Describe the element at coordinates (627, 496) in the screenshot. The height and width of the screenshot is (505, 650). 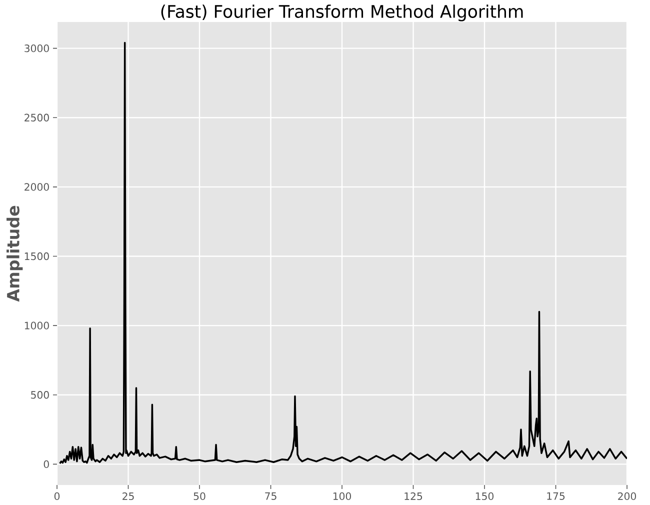
I see `x-tick-label: 200` at that location.